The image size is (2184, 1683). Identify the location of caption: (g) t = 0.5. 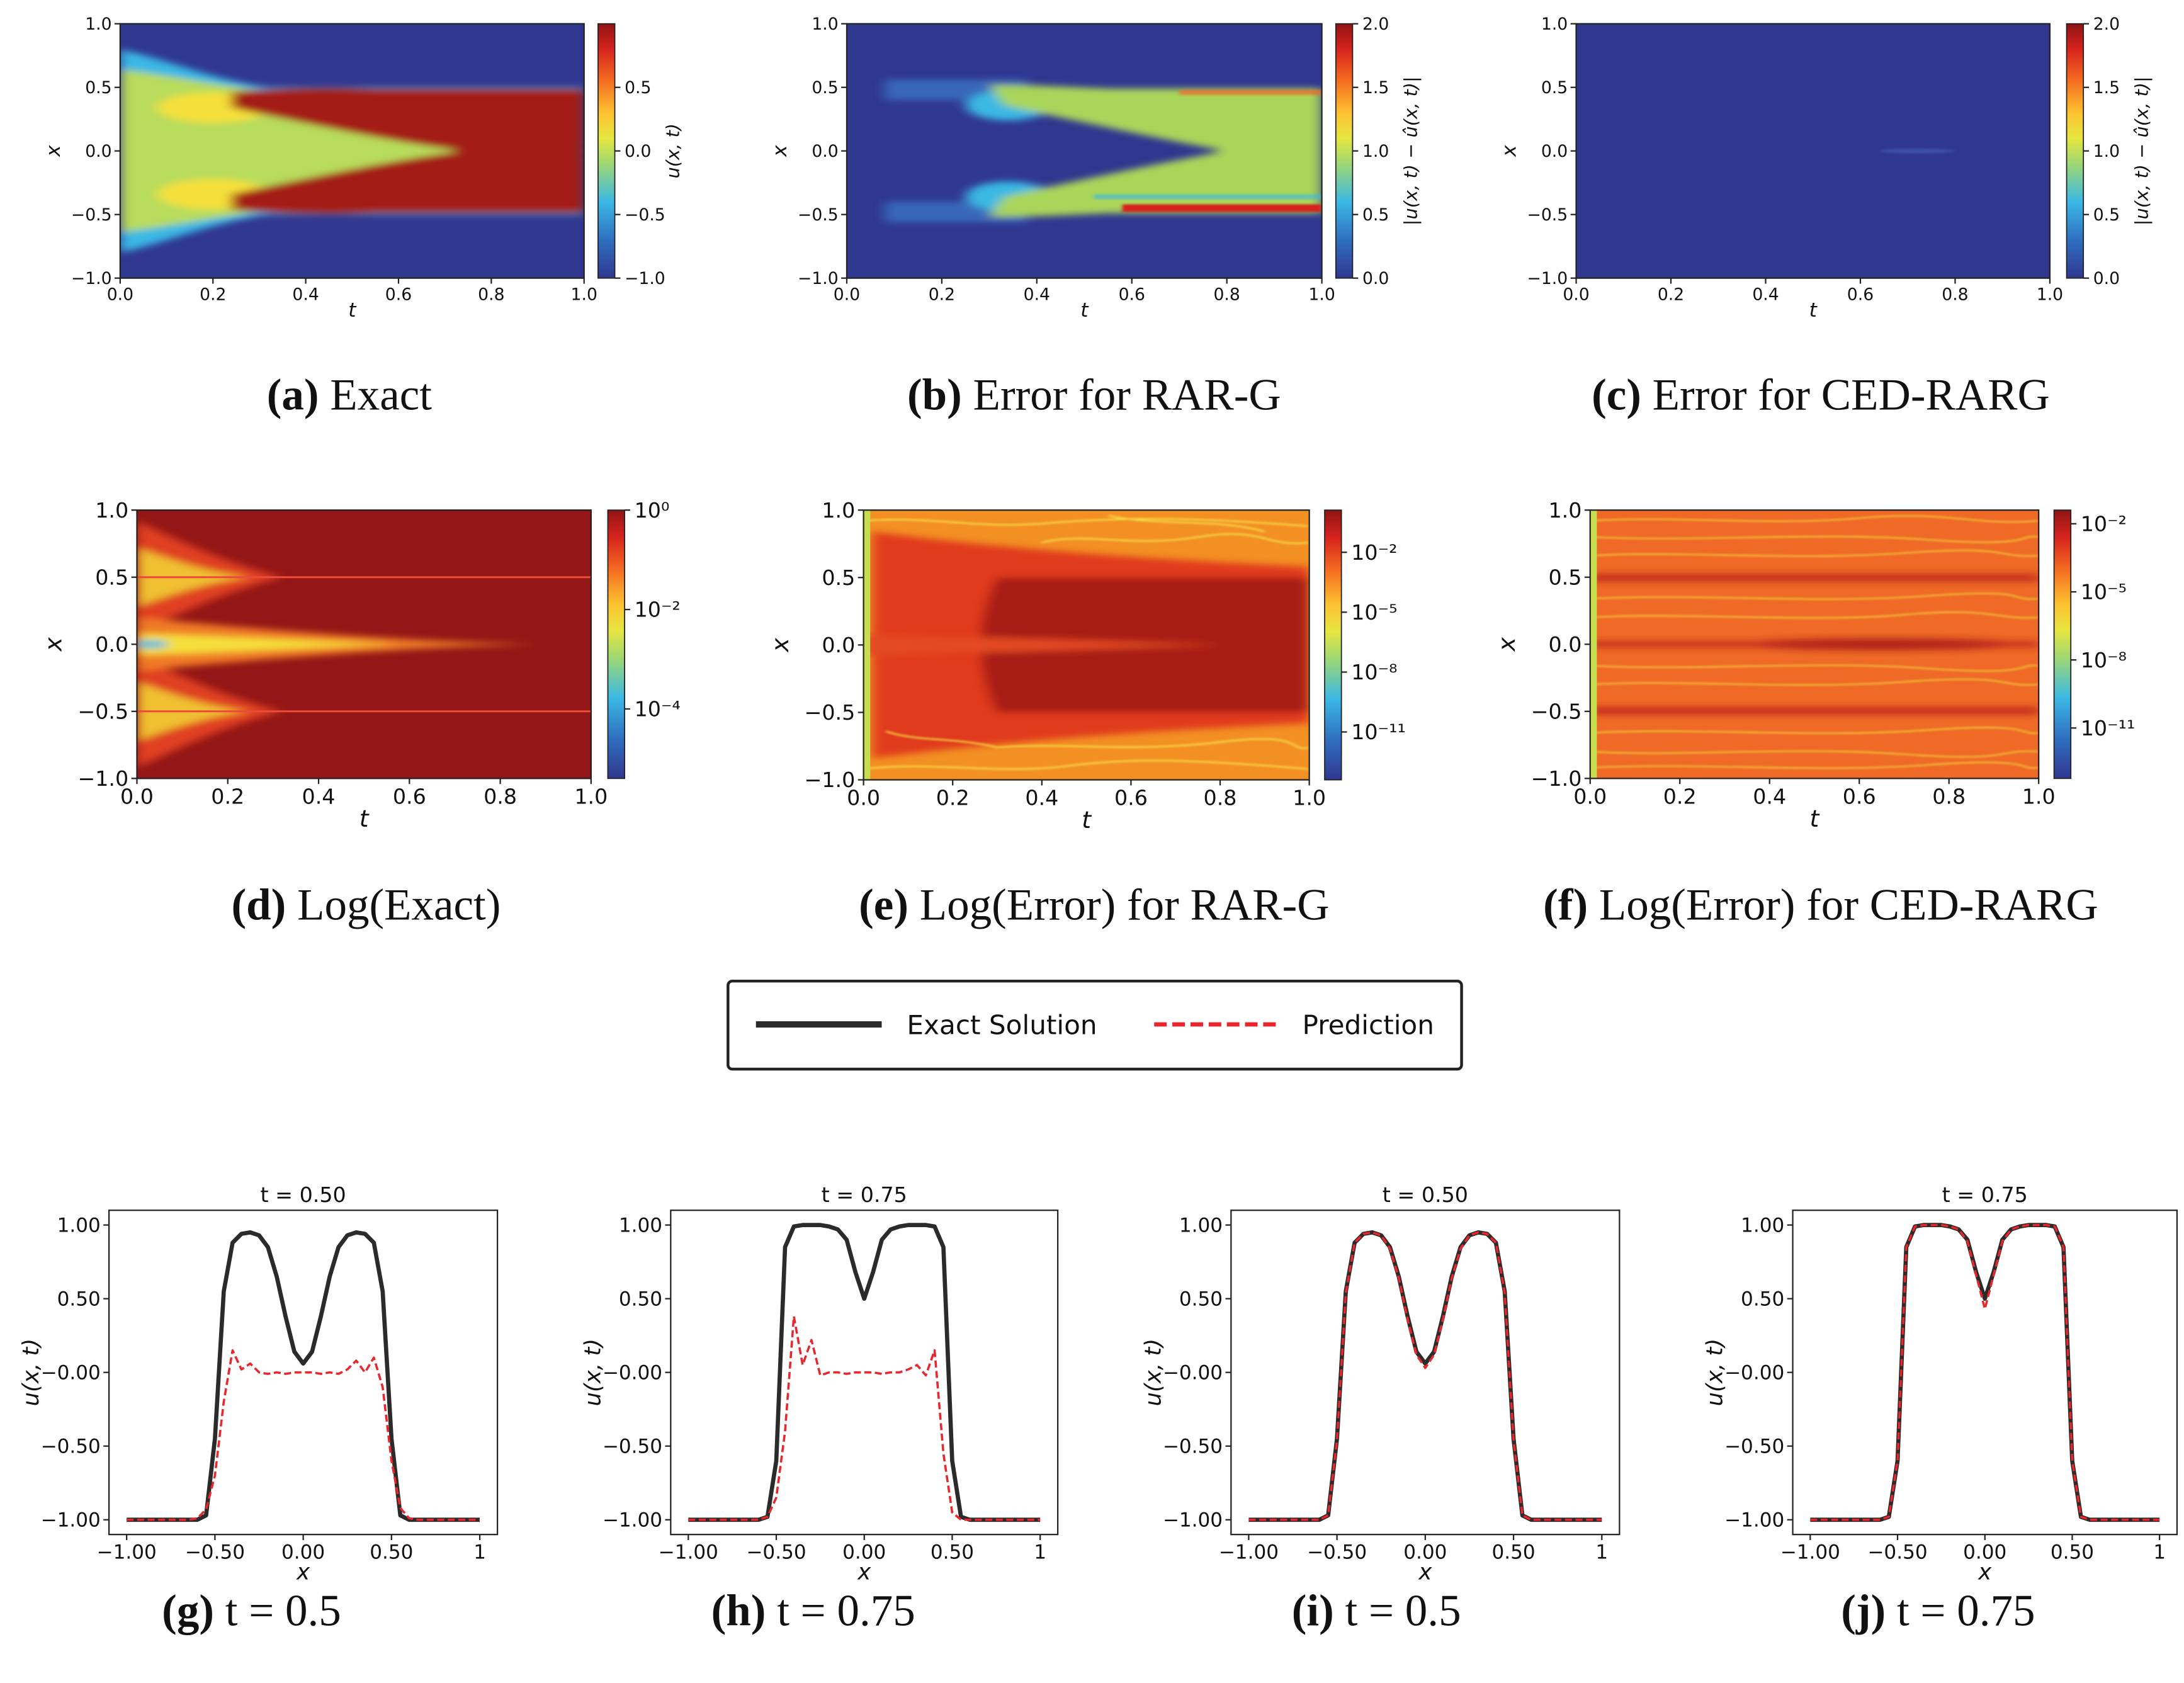
(251, 1610).